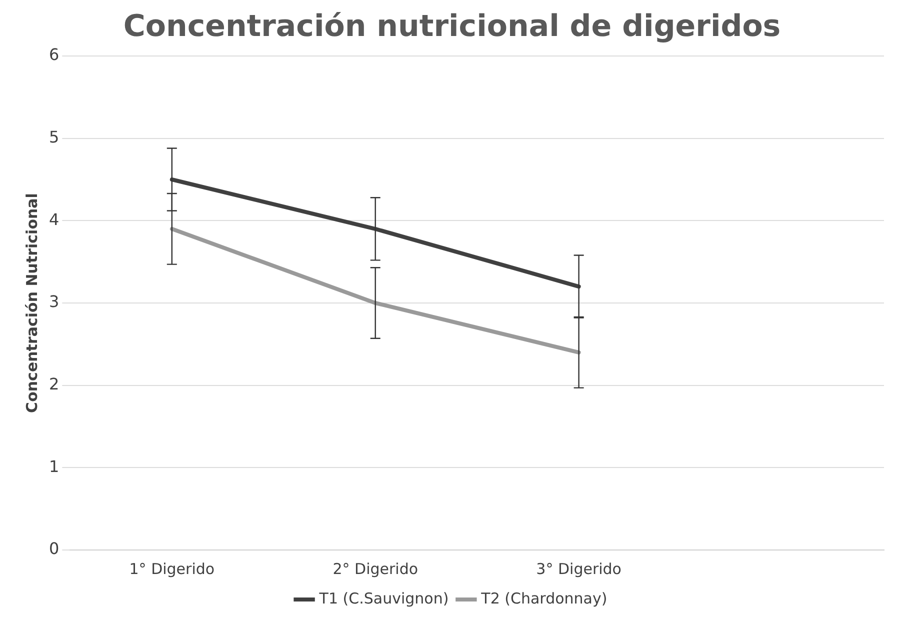  What do you see at coordinates (31, 303) in the screenshot?
I see `y-axis-title: Concentración Nutricional` at bounding box center [31, 303].